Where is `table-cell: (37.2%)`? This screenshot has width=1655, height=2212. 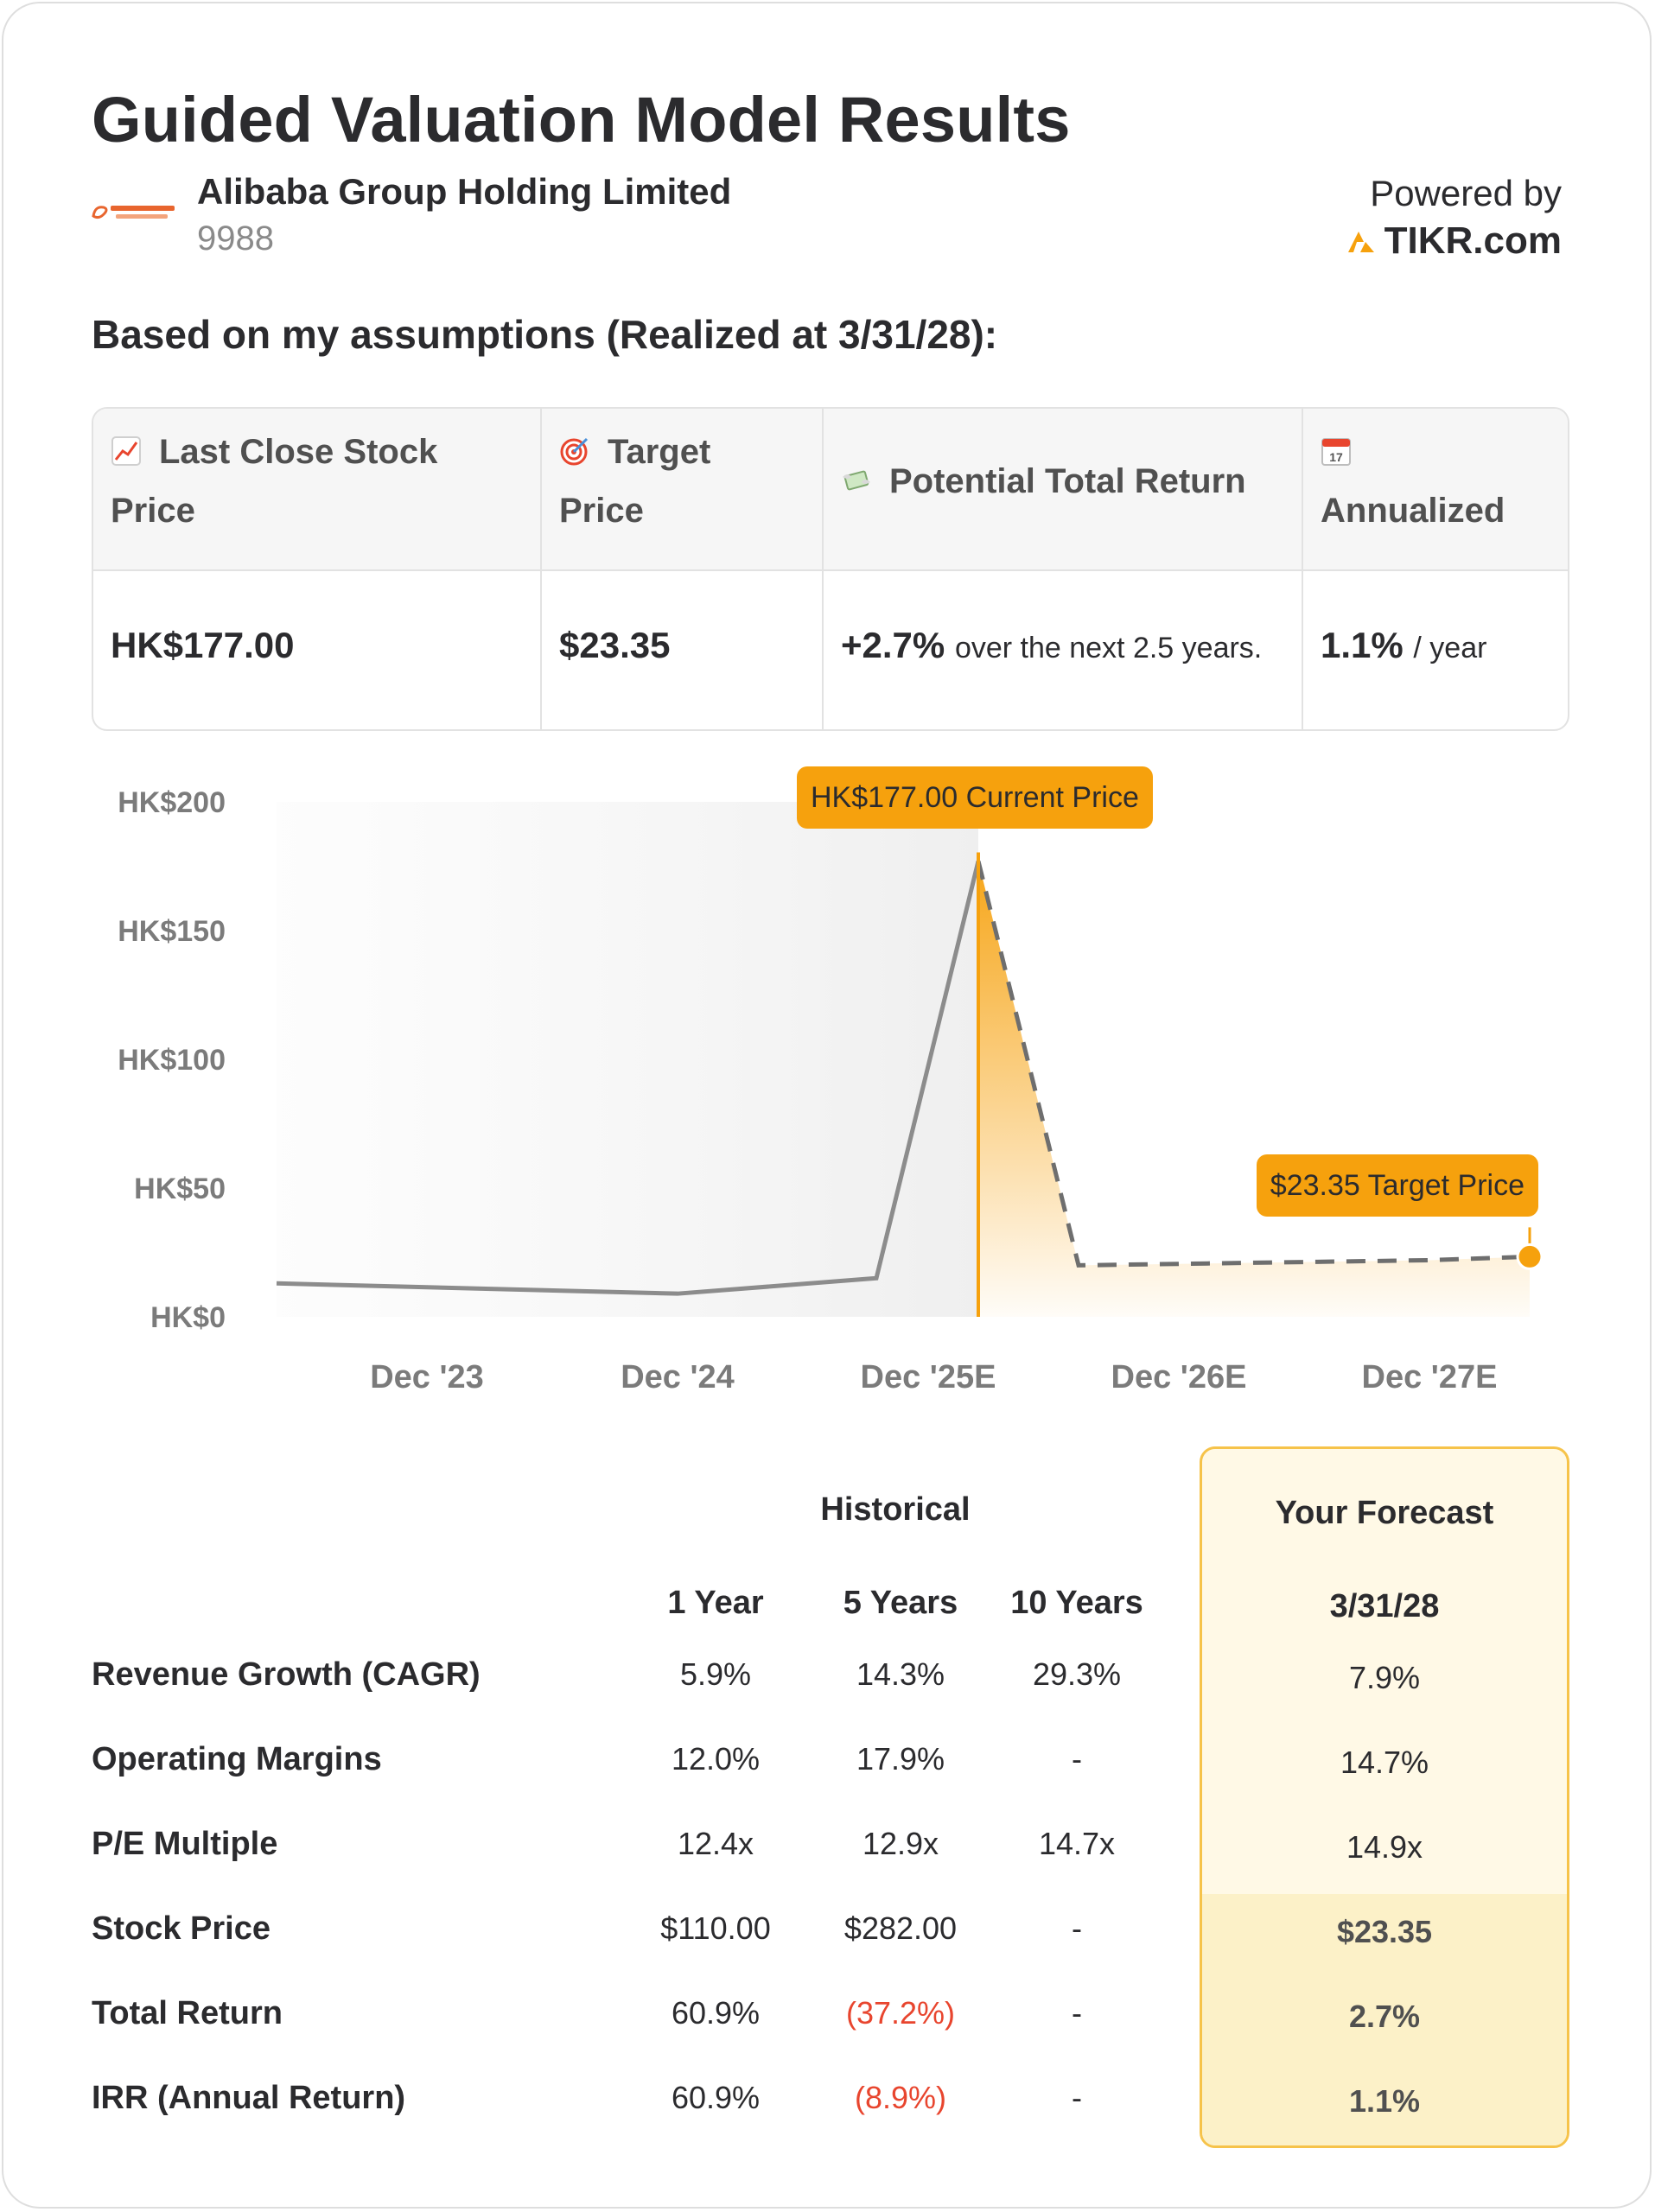
table-cell: (37.2%) is located at coordinates (900, 2013).